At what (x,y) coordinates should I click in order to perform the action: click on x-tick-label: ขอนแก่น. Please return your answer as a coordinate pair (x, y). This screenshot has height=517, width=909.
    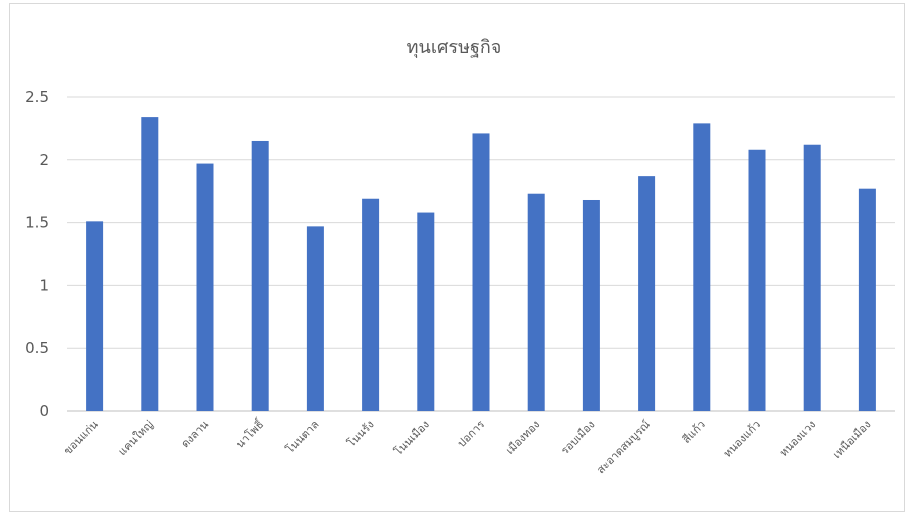
    Looking at the image, I should click on (81, 438).